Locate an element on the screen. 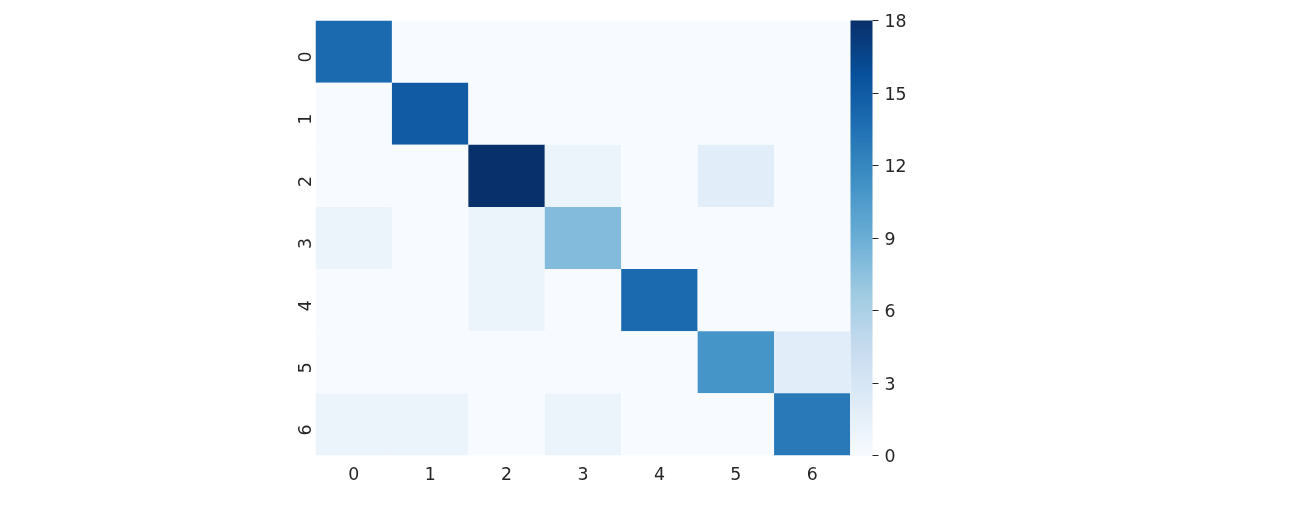 The height and width of the screenshot is (516, 1306). color-bar-label: 12 is located at coordinates (895, 166).